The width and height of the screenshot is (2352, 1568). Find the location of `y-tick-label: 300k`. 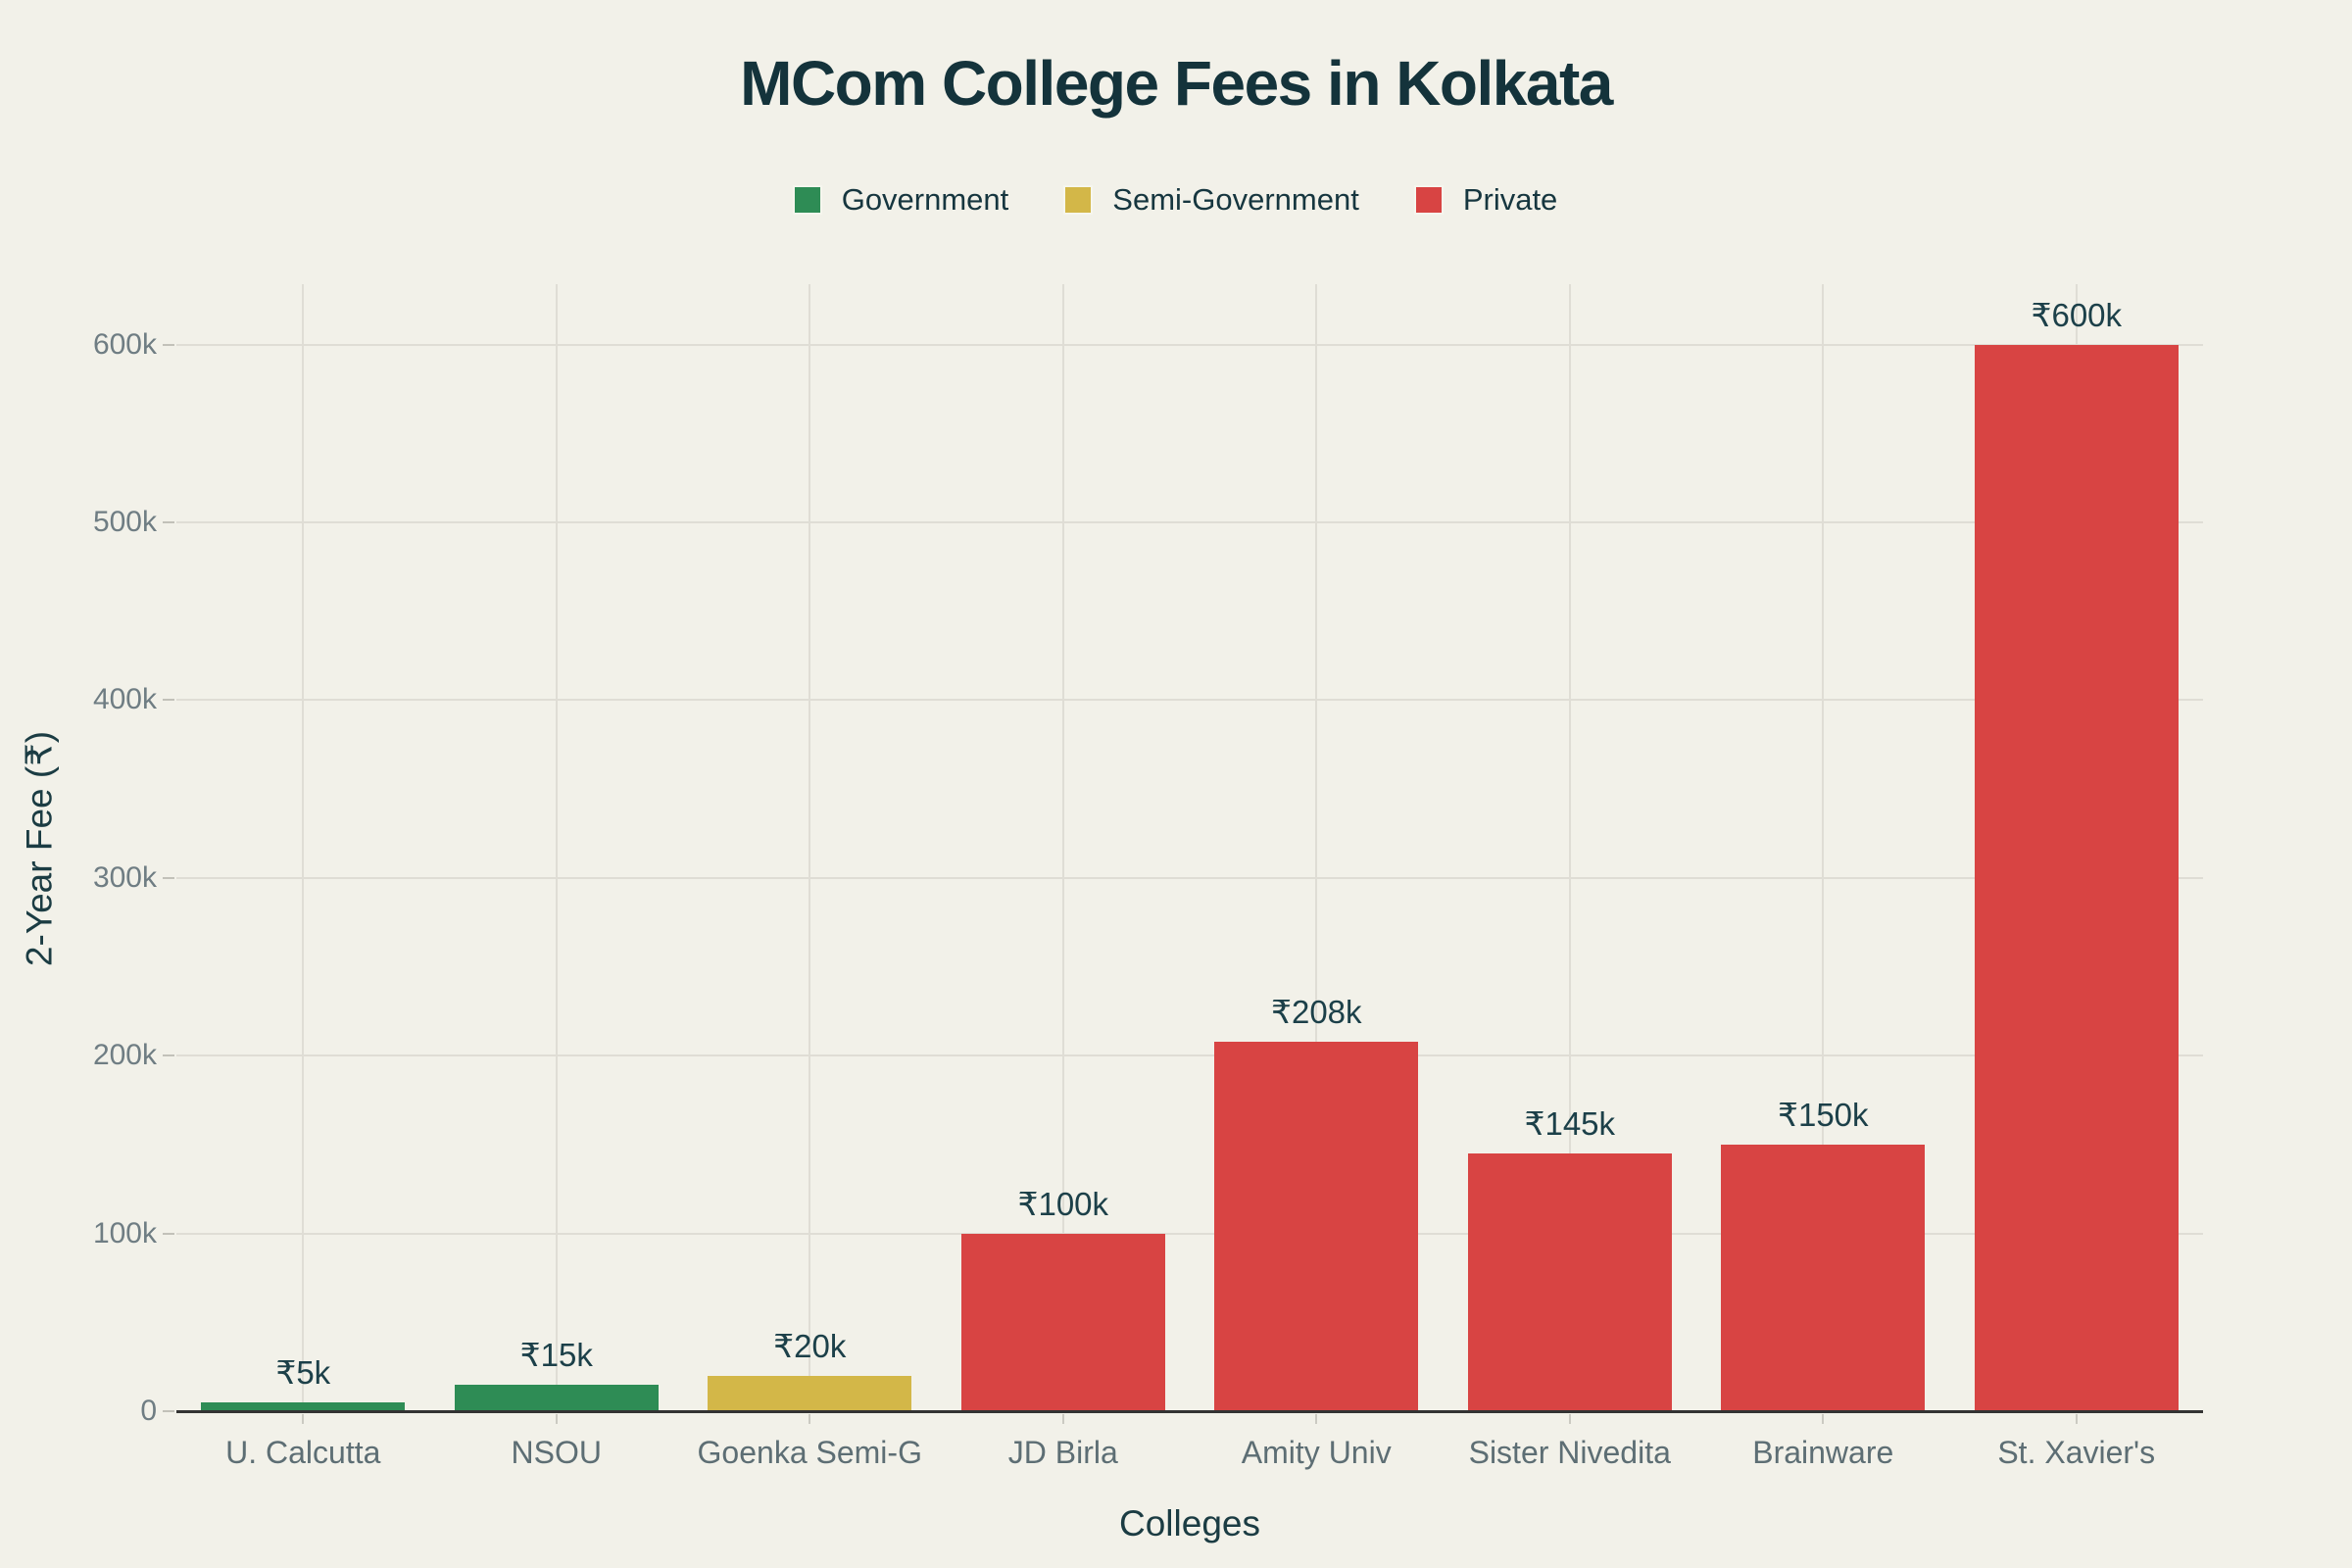

y-tick-label: 300k is located at coordinates (124, 877).